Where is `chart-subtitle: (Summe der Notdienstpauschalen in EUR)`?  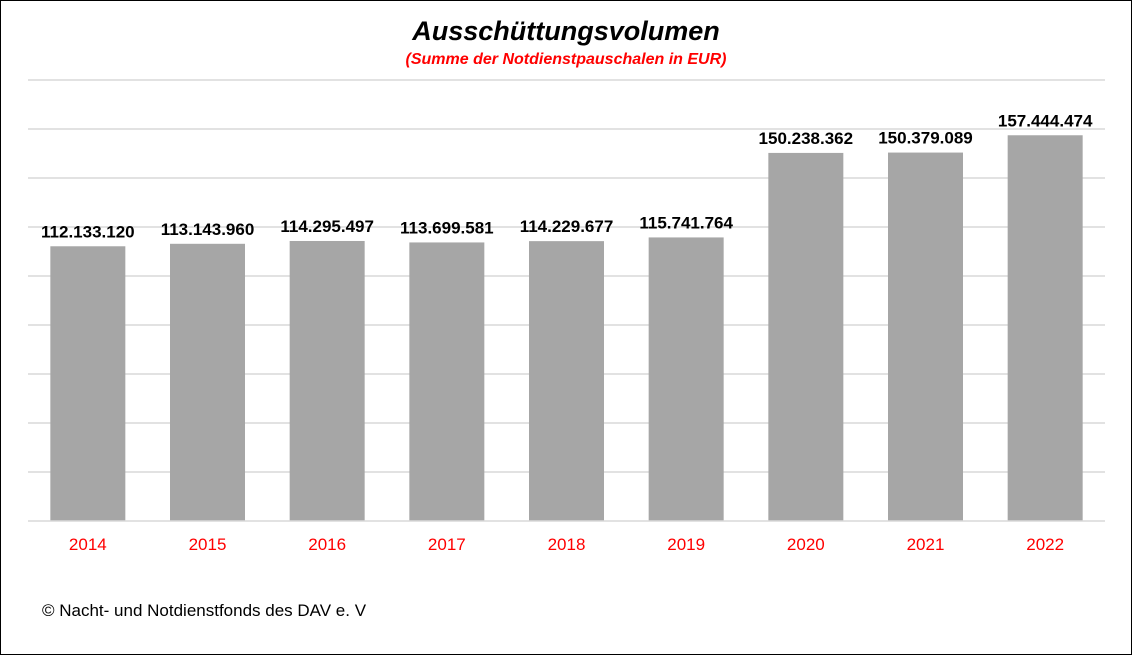
chart-subtitle: (Summe der Notdienstpauschalen in EUR) is located at coordinates (566, 59).